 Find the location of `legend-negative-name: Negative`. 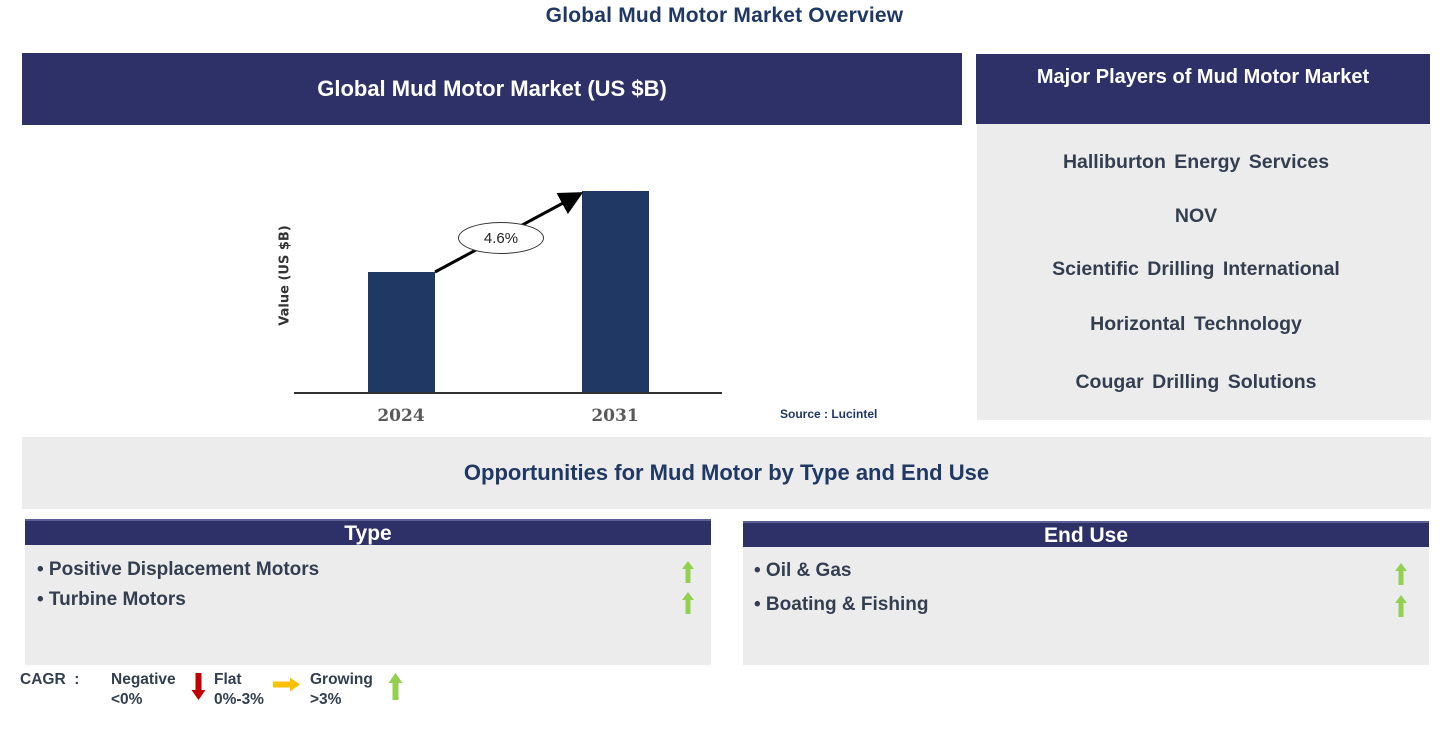

legend-negative-name: Negative is located at coordinates (143, 679).